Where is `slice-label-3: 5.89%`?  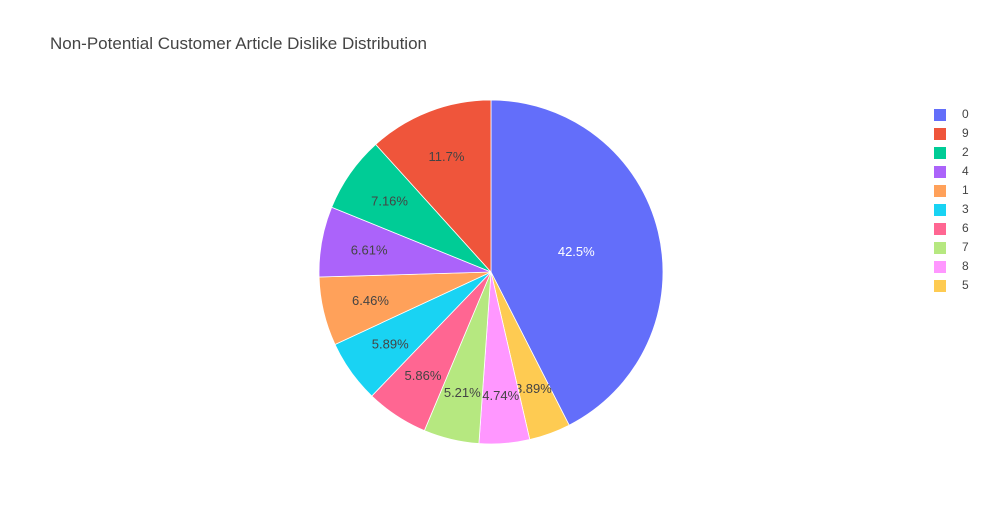 slice-label-3: 5.89% is located at coordinates (390, 343).